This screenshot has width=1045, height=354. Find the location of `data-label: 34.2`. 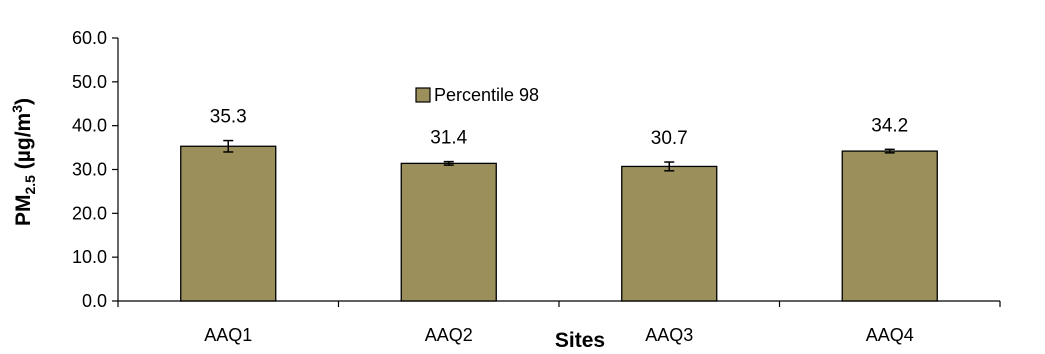

data-label: 34.2 is located at coordinates (889, 125).